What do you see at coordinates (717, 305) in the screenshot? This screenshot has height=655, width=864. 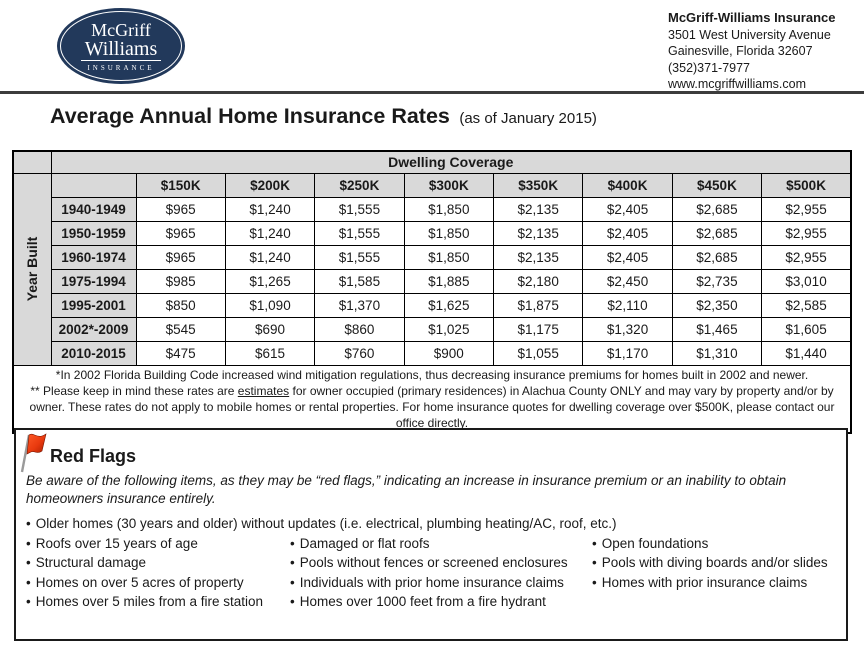 I see `rate-cell: $2,350` at bounding box center [717, 305].